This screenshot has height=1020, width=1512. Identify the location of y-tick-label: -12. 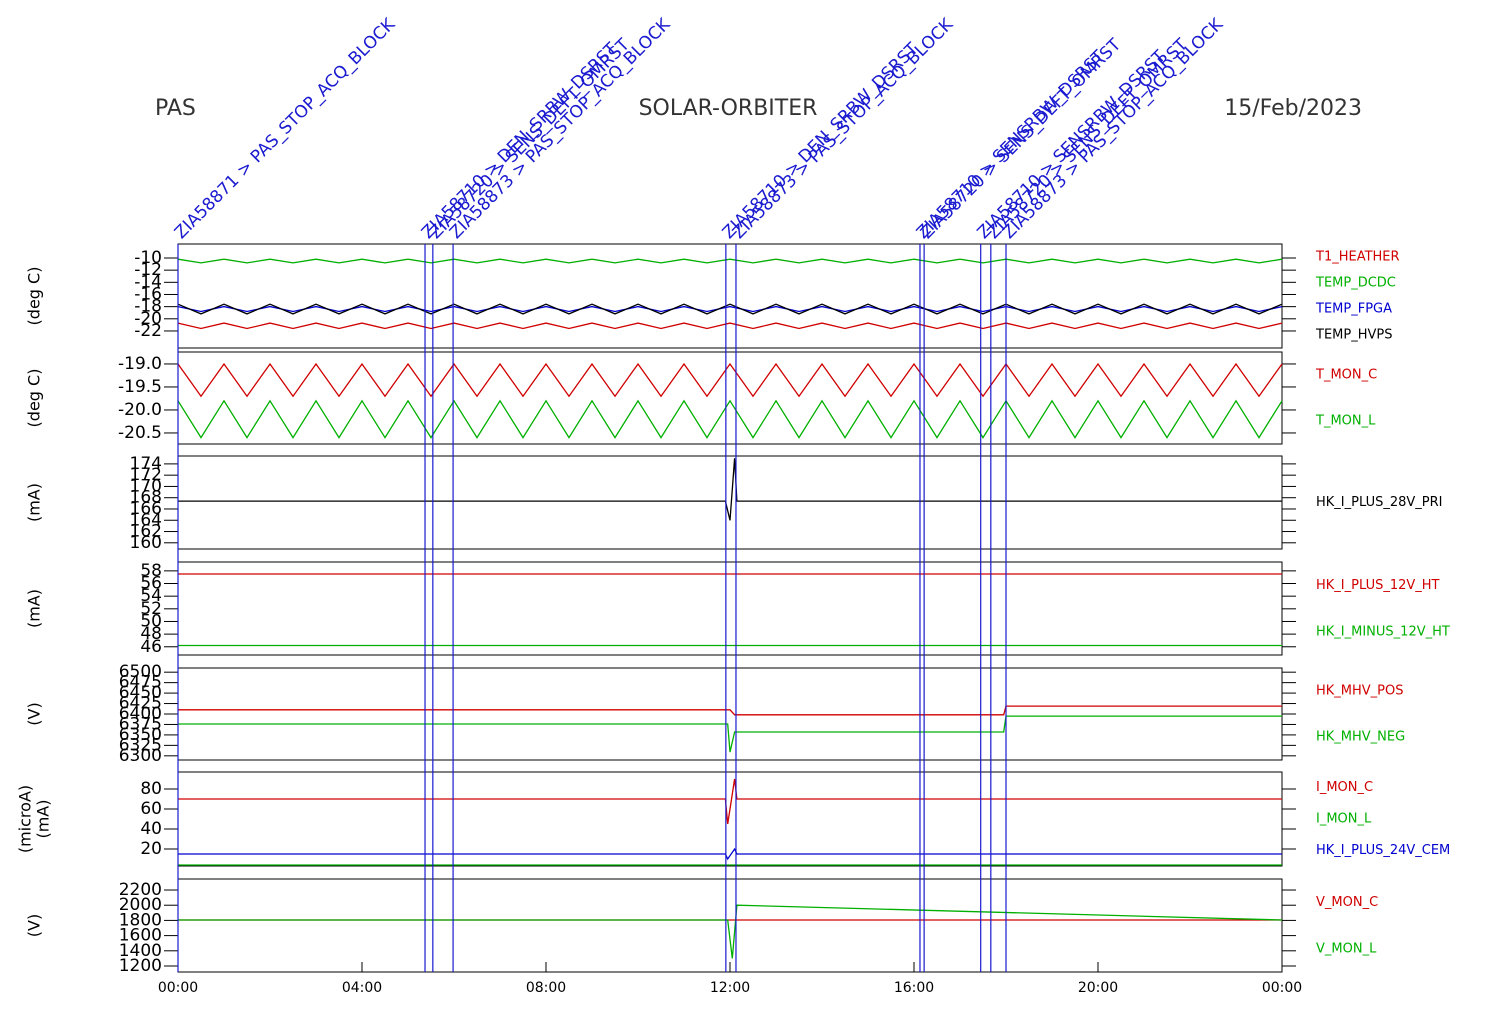
(148, 270).